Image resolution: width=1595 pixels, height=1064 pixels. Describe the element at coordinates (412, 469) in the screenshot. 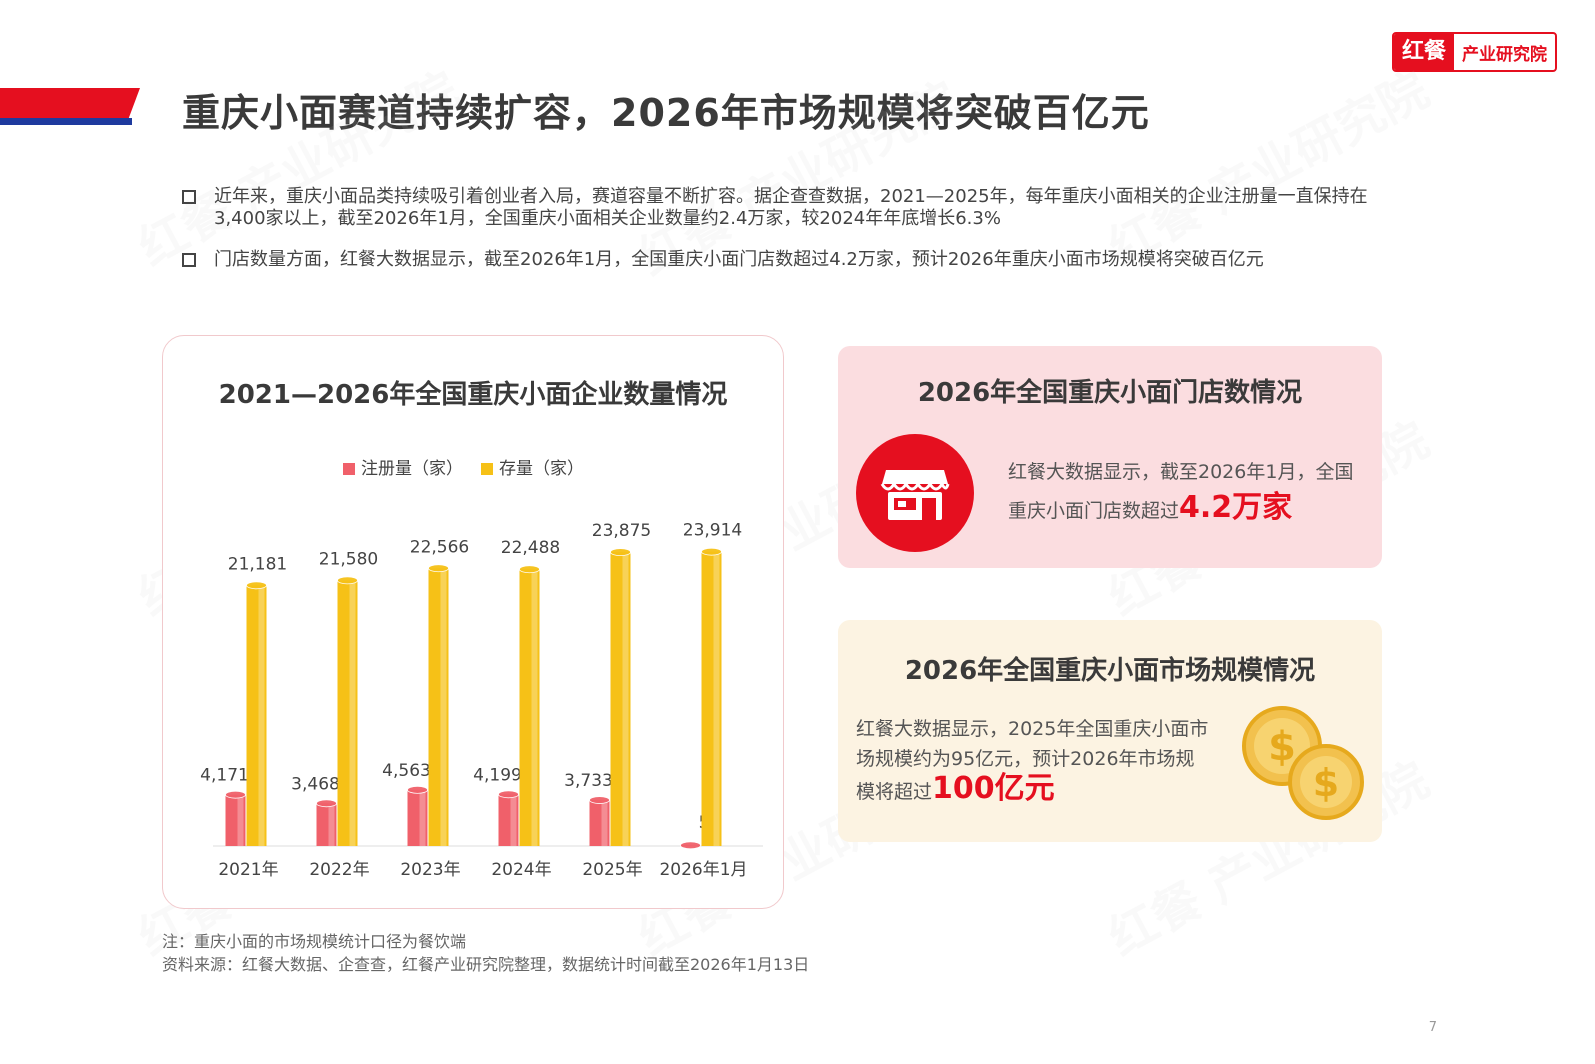

I see `legend-label: 注册量（家）` at that location.